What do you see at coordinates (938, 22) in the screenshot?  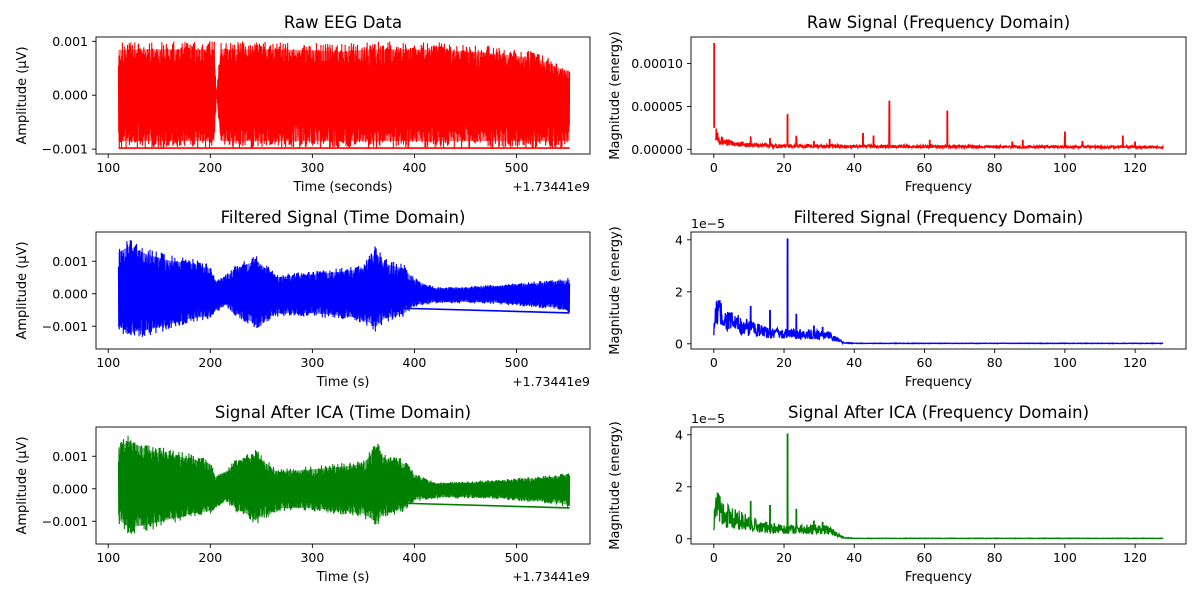 I see `subplot-title: Raw Signal (Frequency Domain)` at bounding box center [938, 22].